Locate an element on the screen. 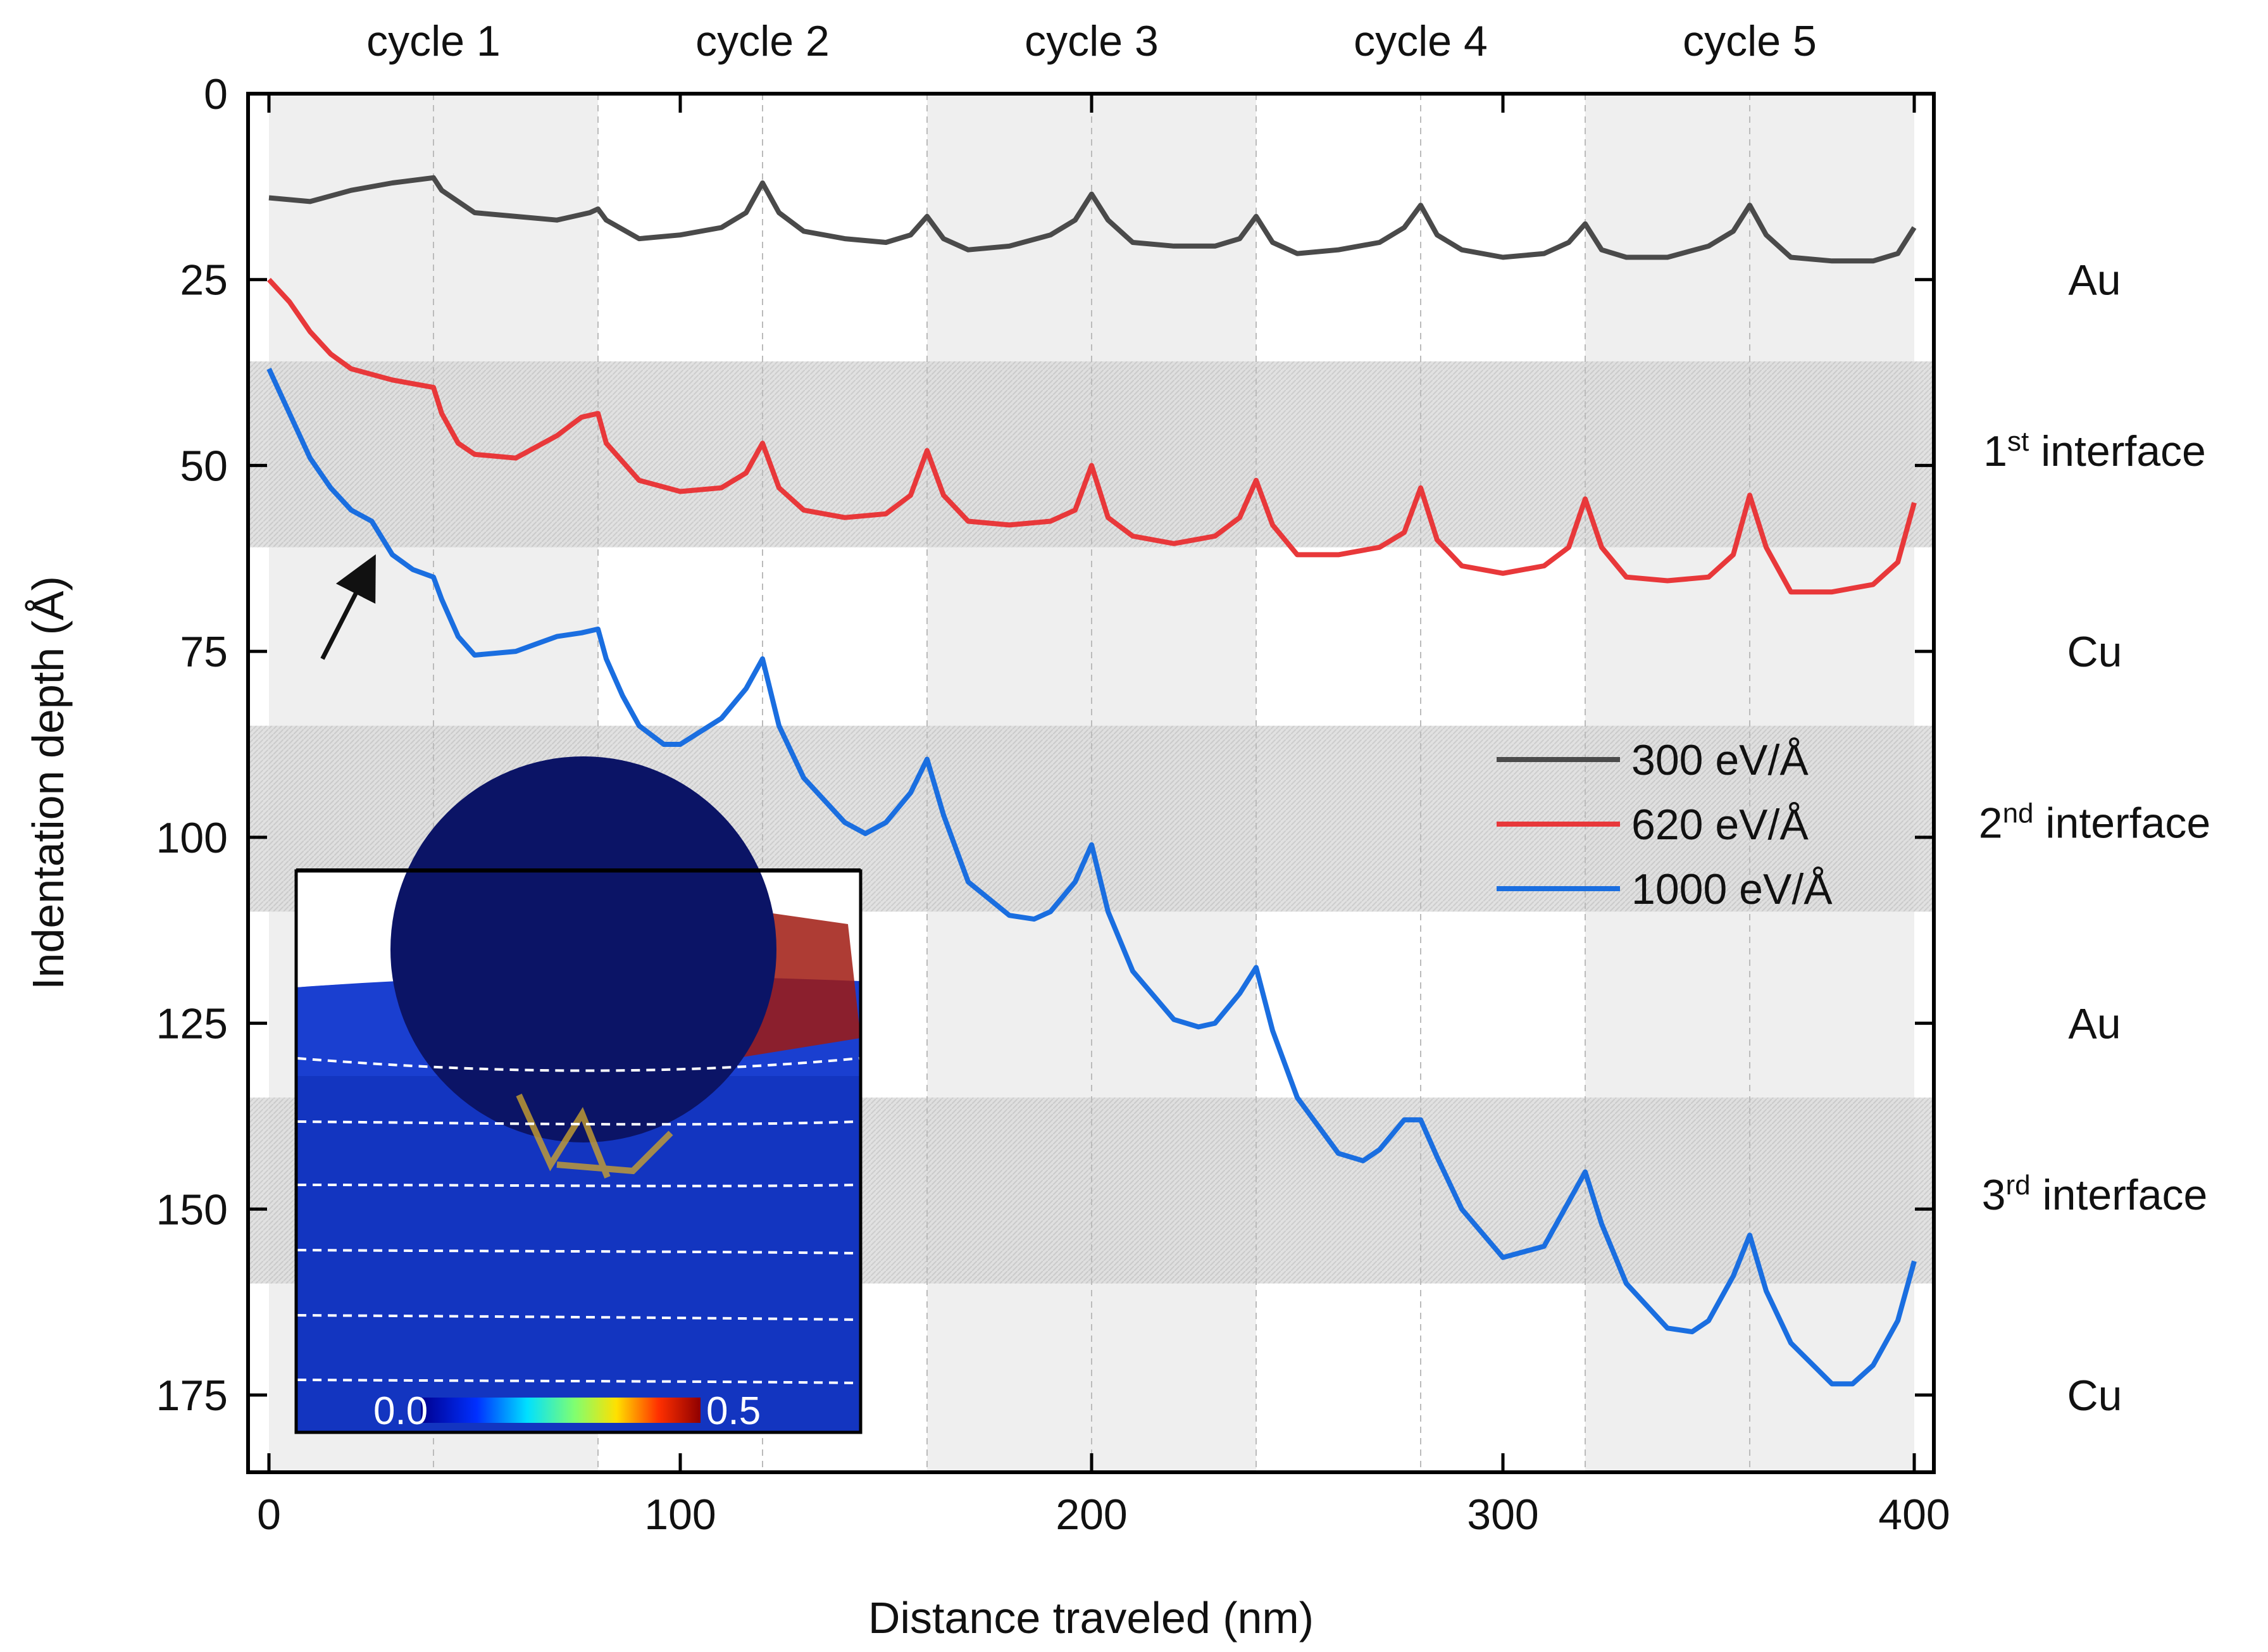 Image resolution: width=2268 pixels, height=1652 pixels. y-tick-label: 75 is located at coordinates (204, 652).